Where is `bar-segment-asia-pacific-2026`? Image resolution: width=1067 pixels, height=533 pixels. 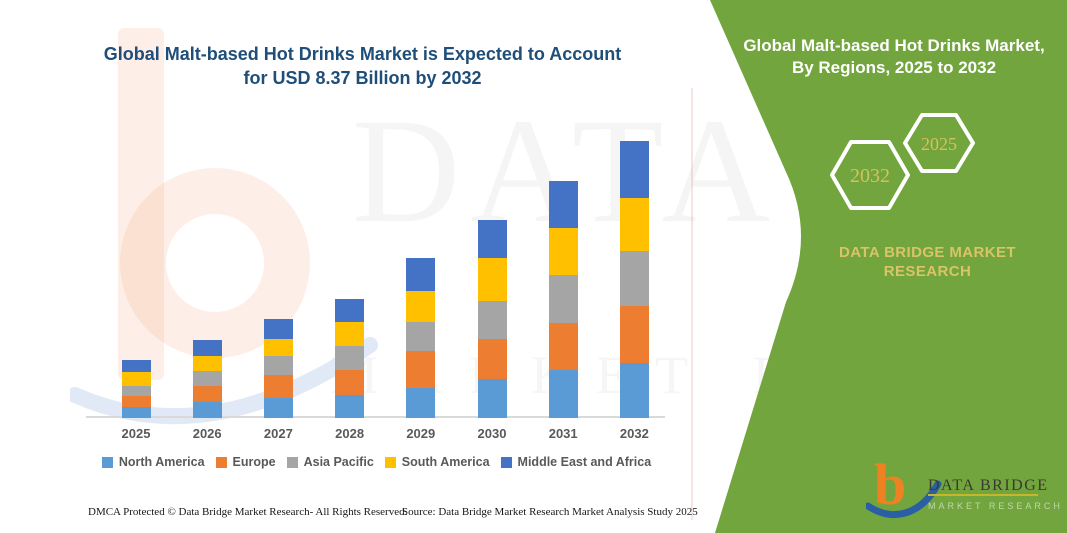
bar-segment-asia-pacific-2026 is located at coordinates (207, 378).